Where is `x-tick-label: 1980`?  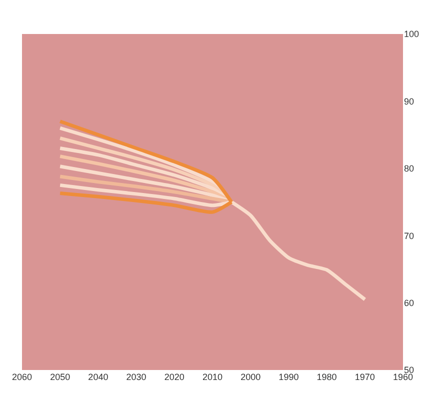 x-tick-label: 1980 is located at coordinates (326, 377).